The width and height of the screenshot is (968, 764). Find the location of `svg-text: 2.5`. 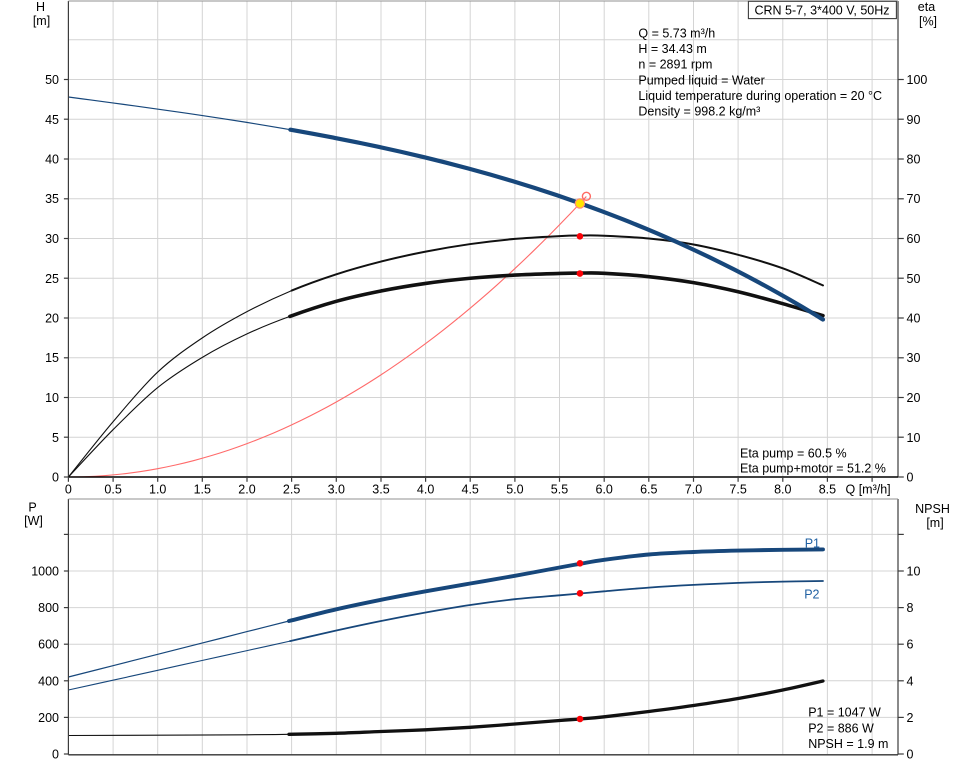

svg-text: 2.5 is located at coordinates (291, 490).